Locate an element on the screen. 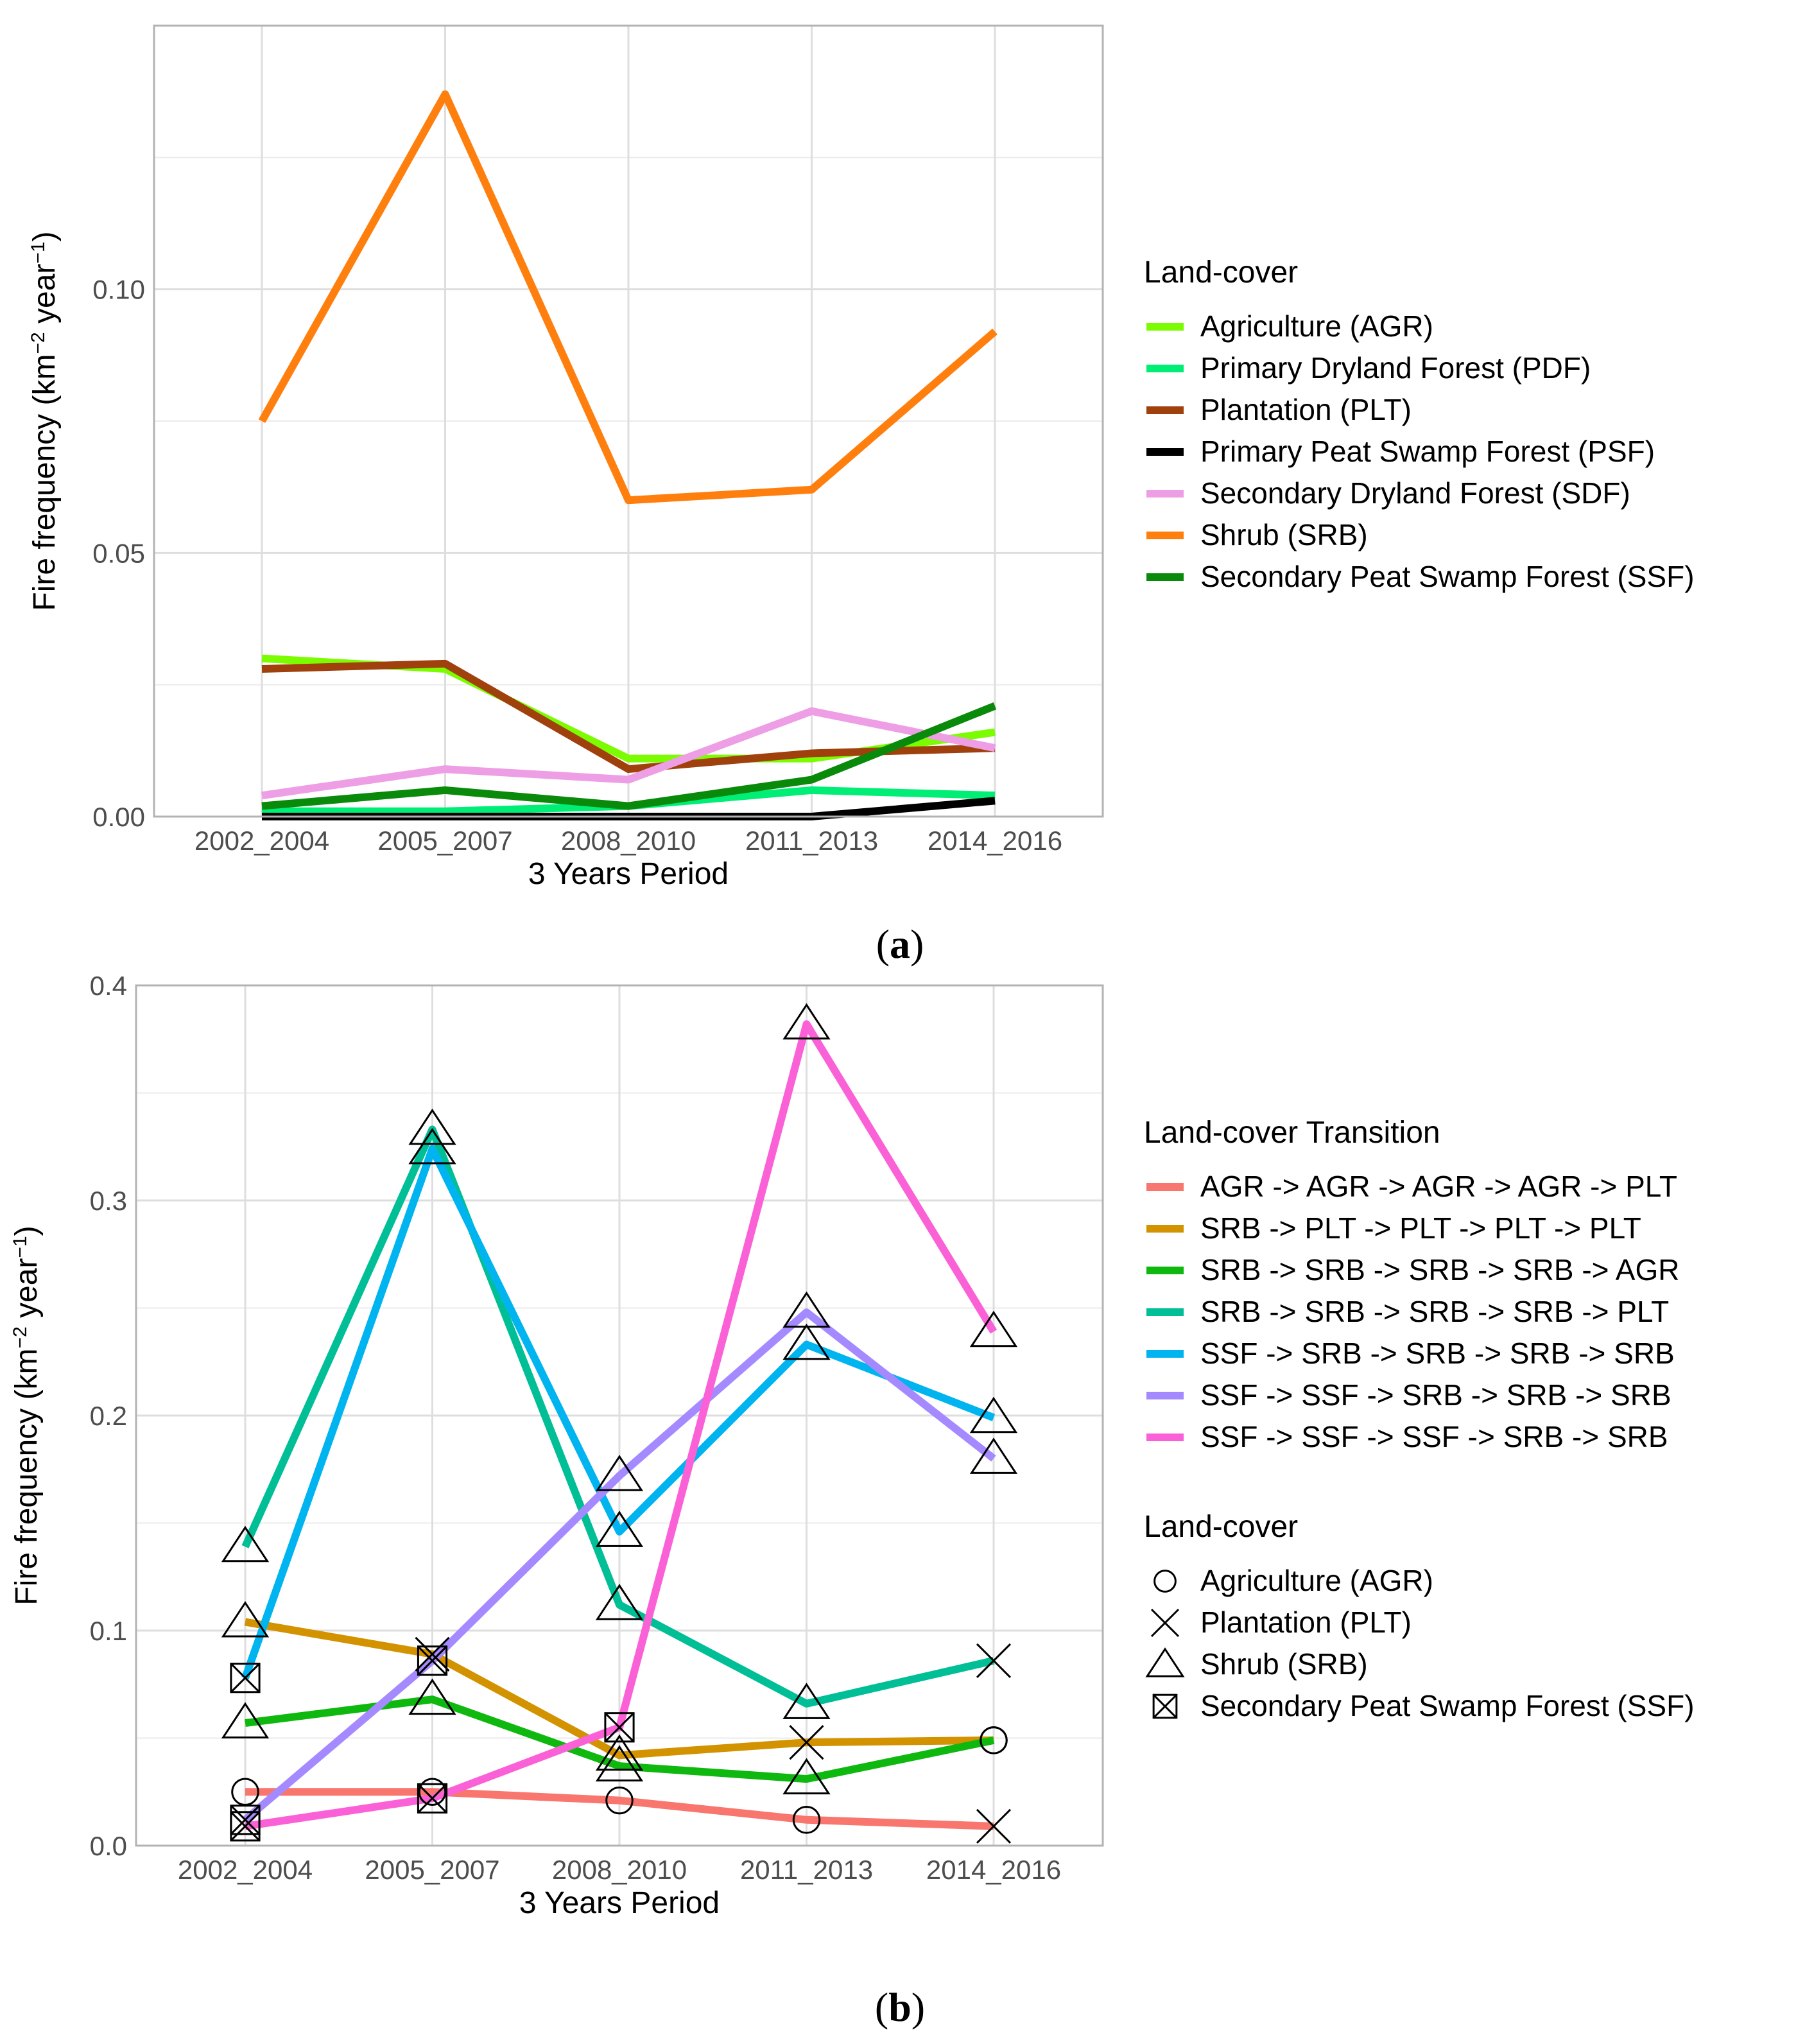 Image resolution: width=1805 pixels, height=2044 pixels. legend-label: Agriculture (AGR) is located at coordinates (1316, 326).